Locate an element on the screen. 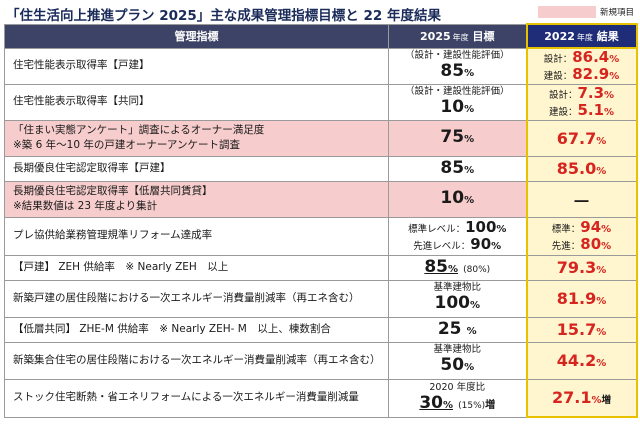 The image size is (640, 435). result-cell: 81.9% is located at coordinates (581, 298).